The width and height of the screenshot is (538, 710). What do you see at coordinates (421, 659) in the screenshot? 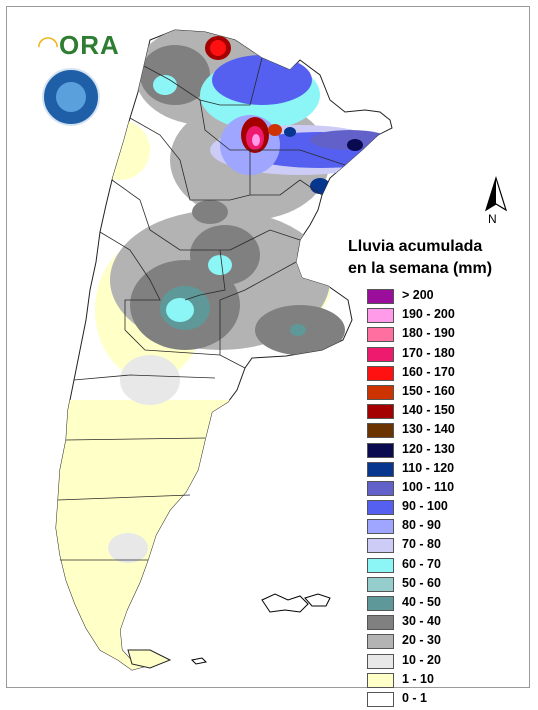
I see `legend-label: 10 - 20` at bounding box center [421, 659].